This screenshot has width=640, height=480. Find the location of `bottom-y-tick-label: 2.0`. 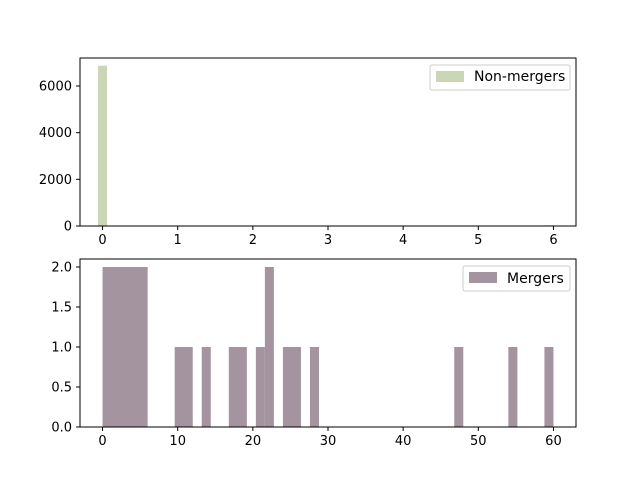

bottom-y-tick-label: 2.0 is located at coordinates (61, 268).